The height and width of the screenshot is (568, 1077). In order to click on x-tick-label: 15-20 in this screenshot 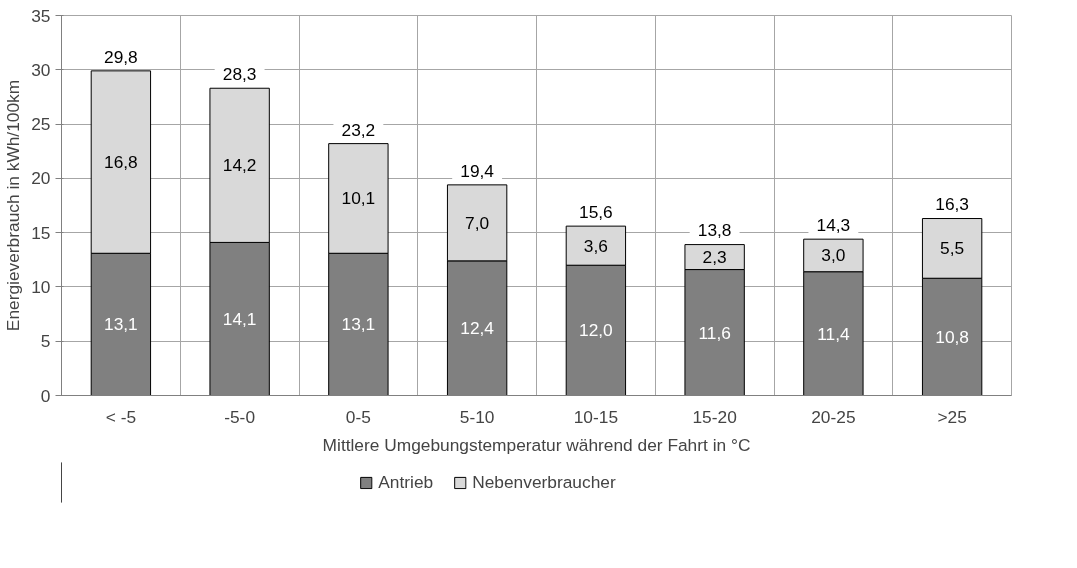, I will do `click(714, 416)`.